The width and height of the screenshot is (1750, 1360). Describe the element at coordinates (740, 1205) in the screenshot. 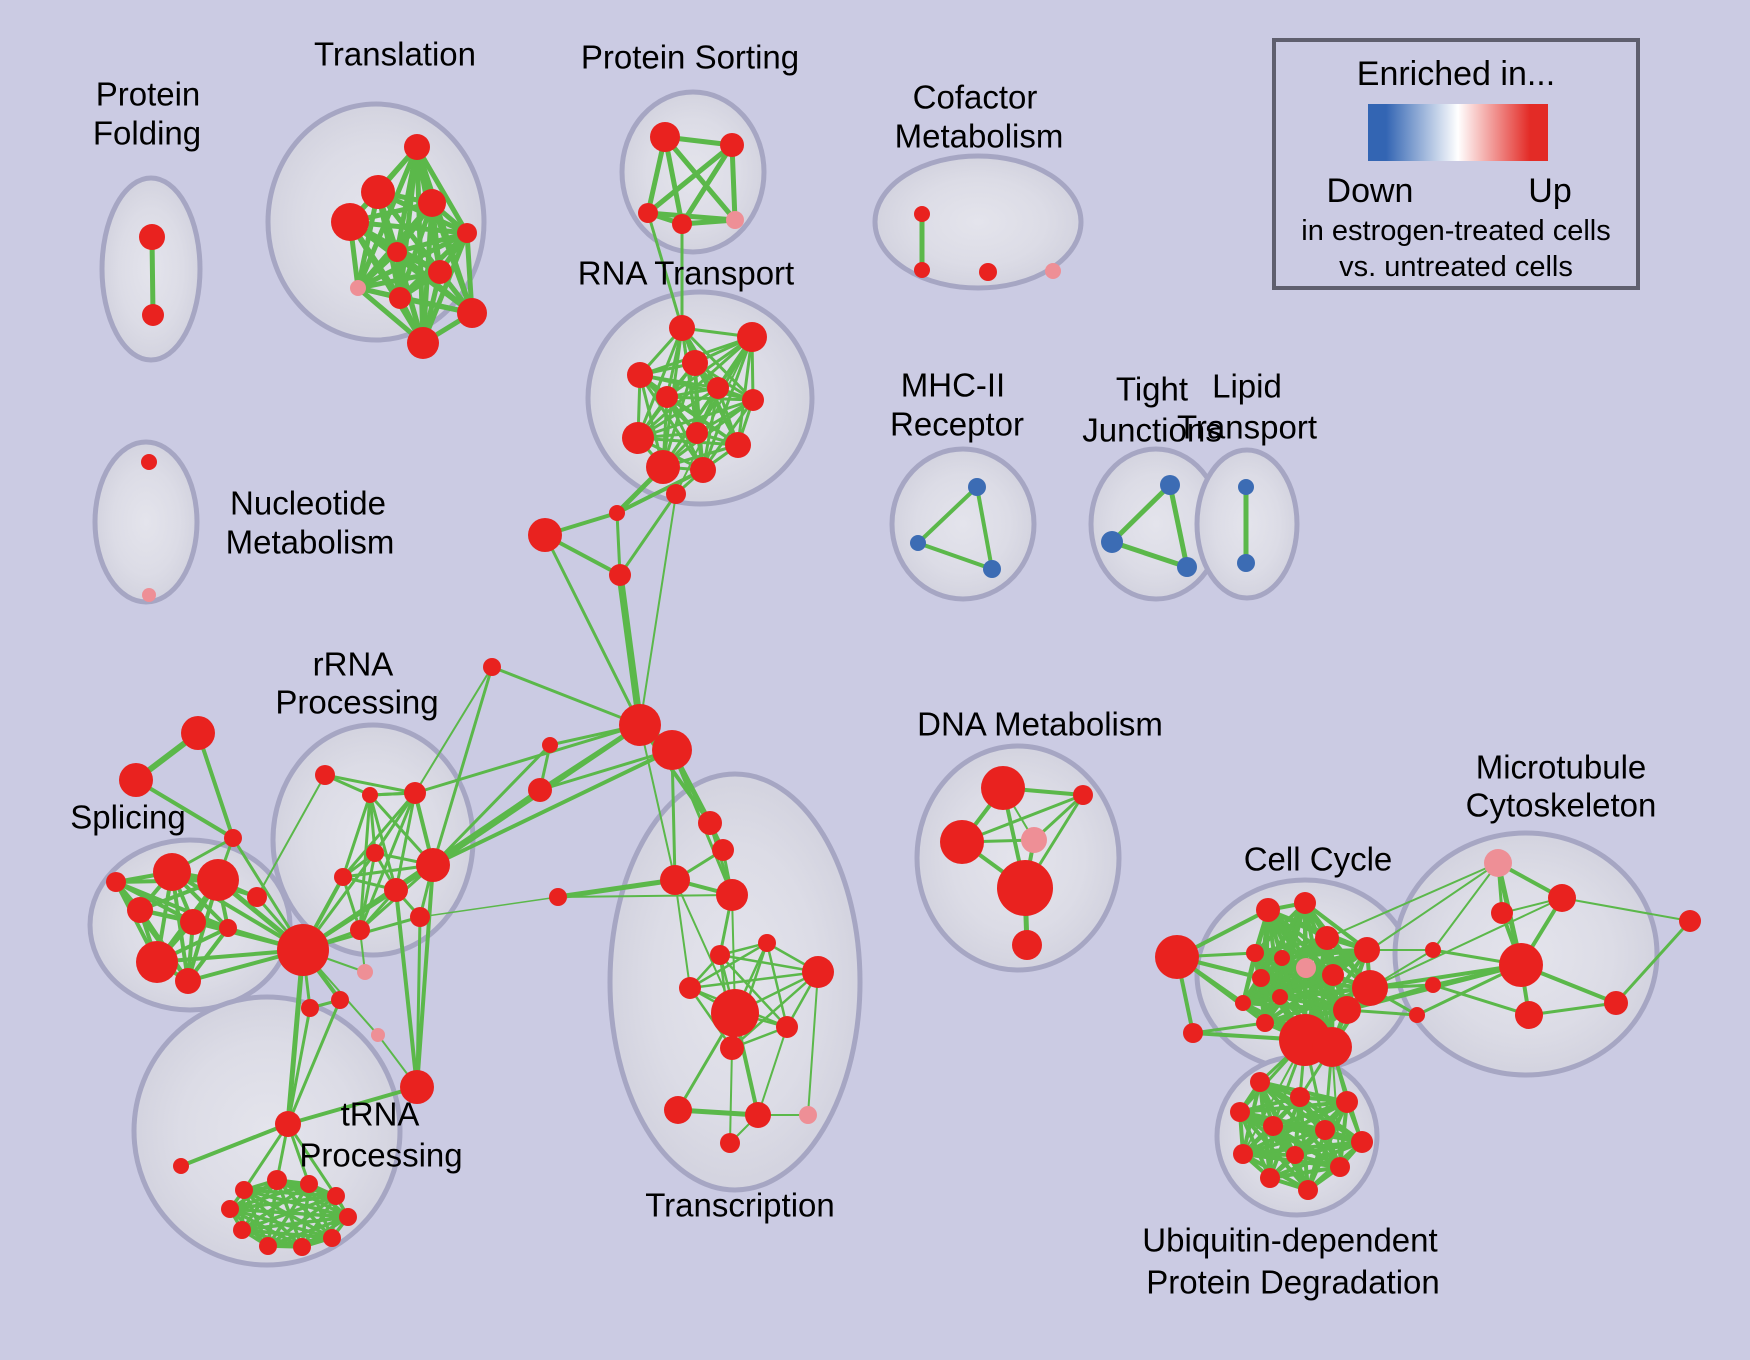

I see `cluster-label-transcription: Transcription` at that location.